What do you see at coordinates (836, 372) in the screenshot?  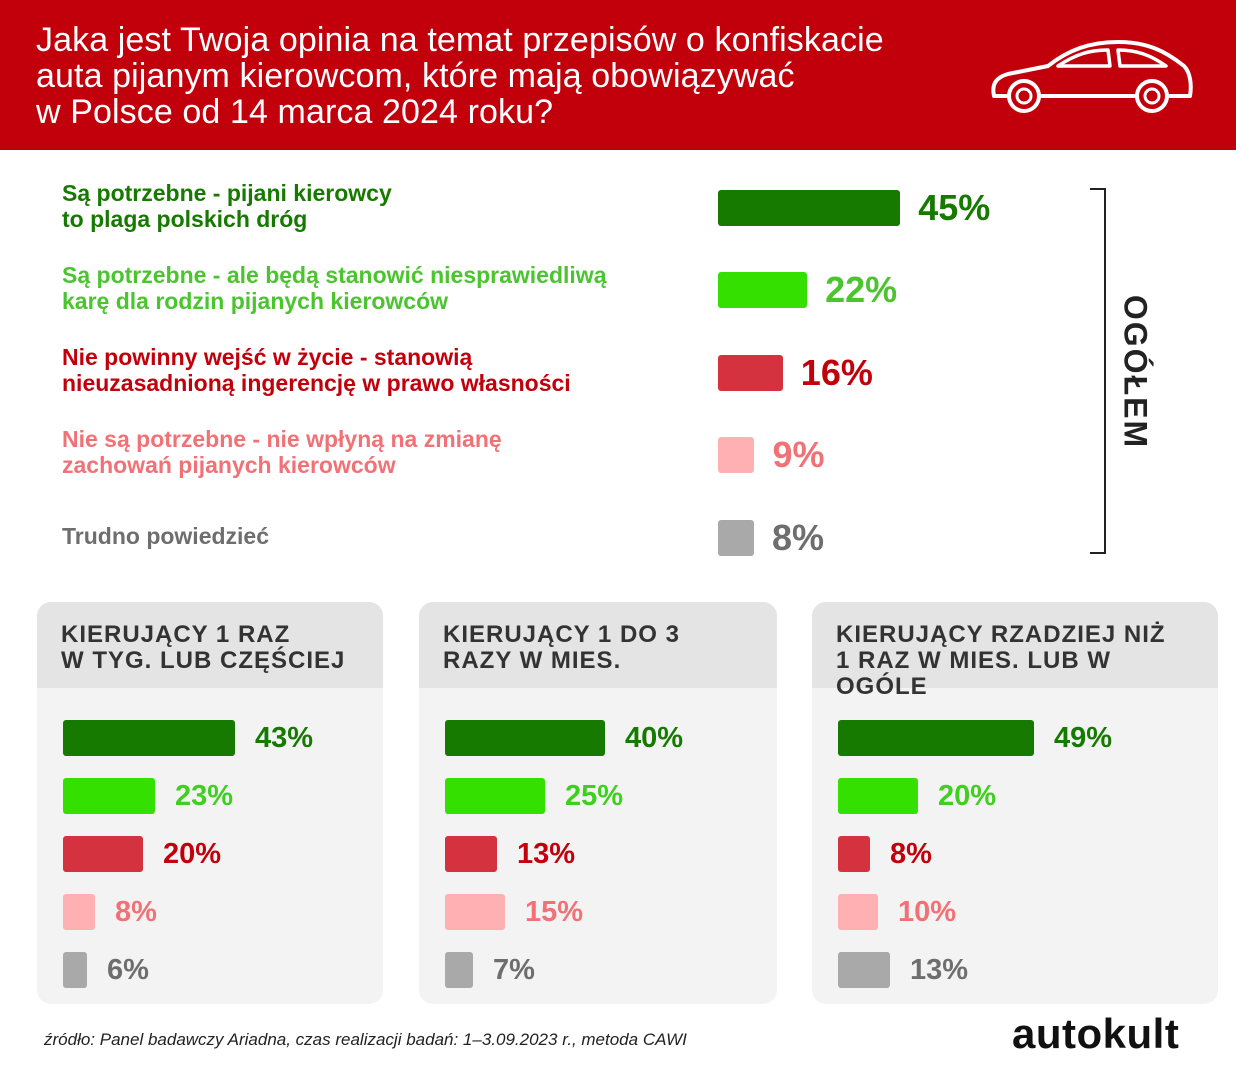 I see `value-label: 16%` at bounding box center [836, 372].